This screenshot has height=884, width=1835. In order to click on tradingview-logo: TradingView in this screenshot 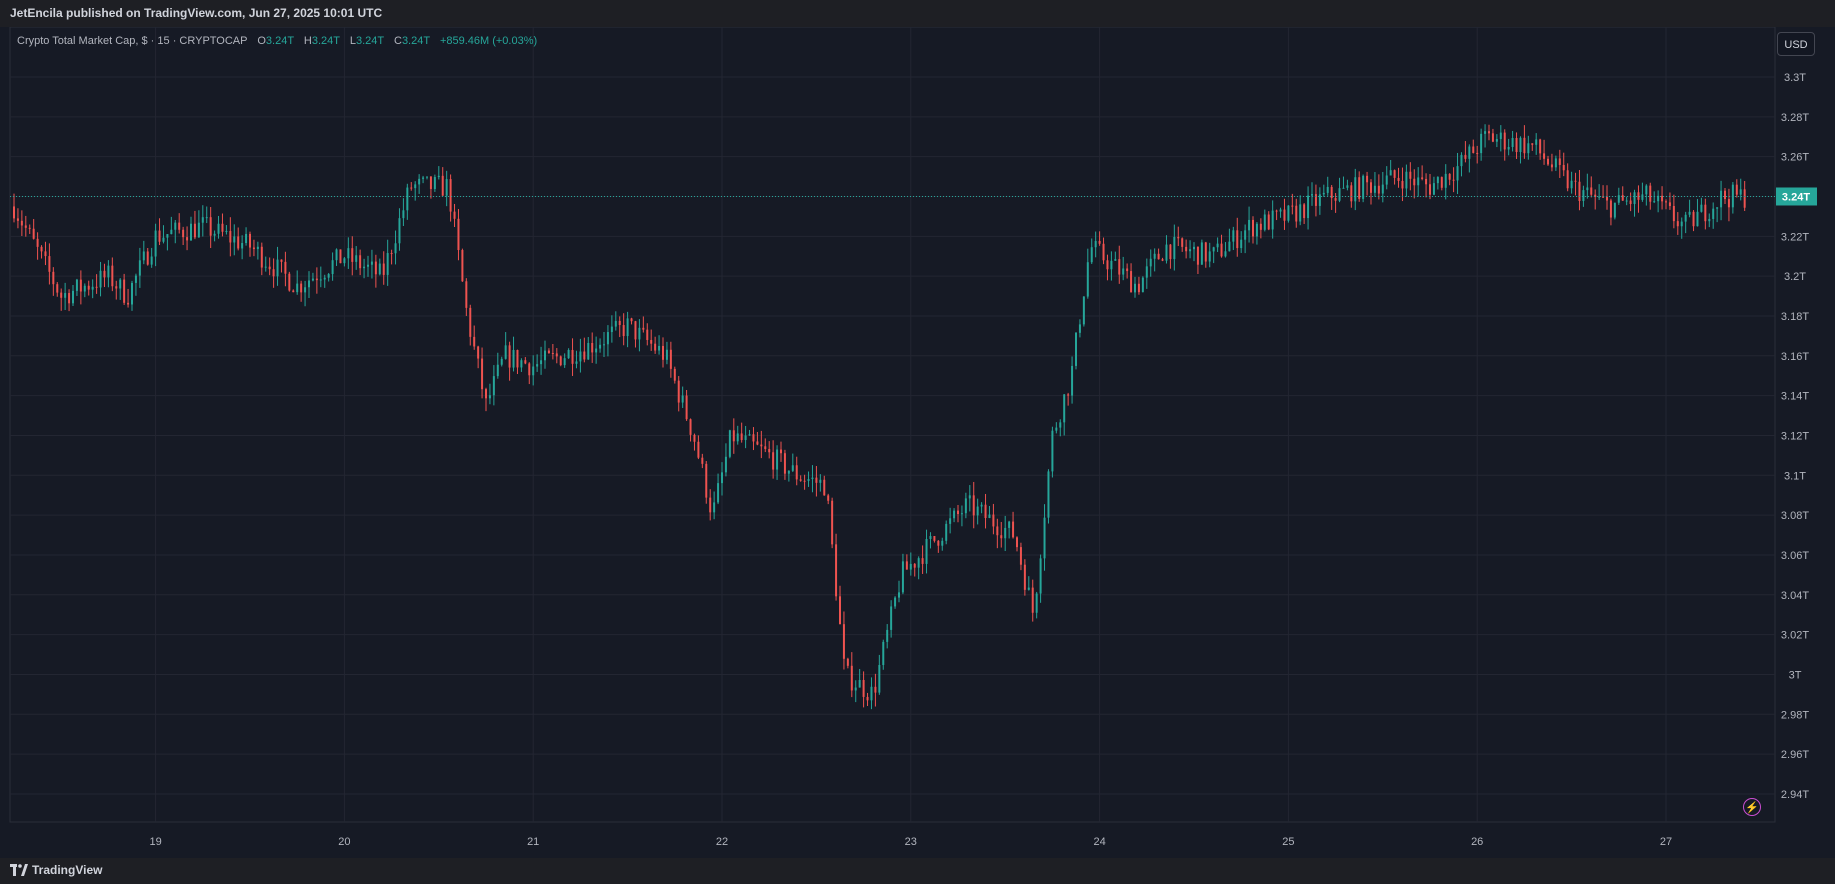, I will do `click(56, 870)`.